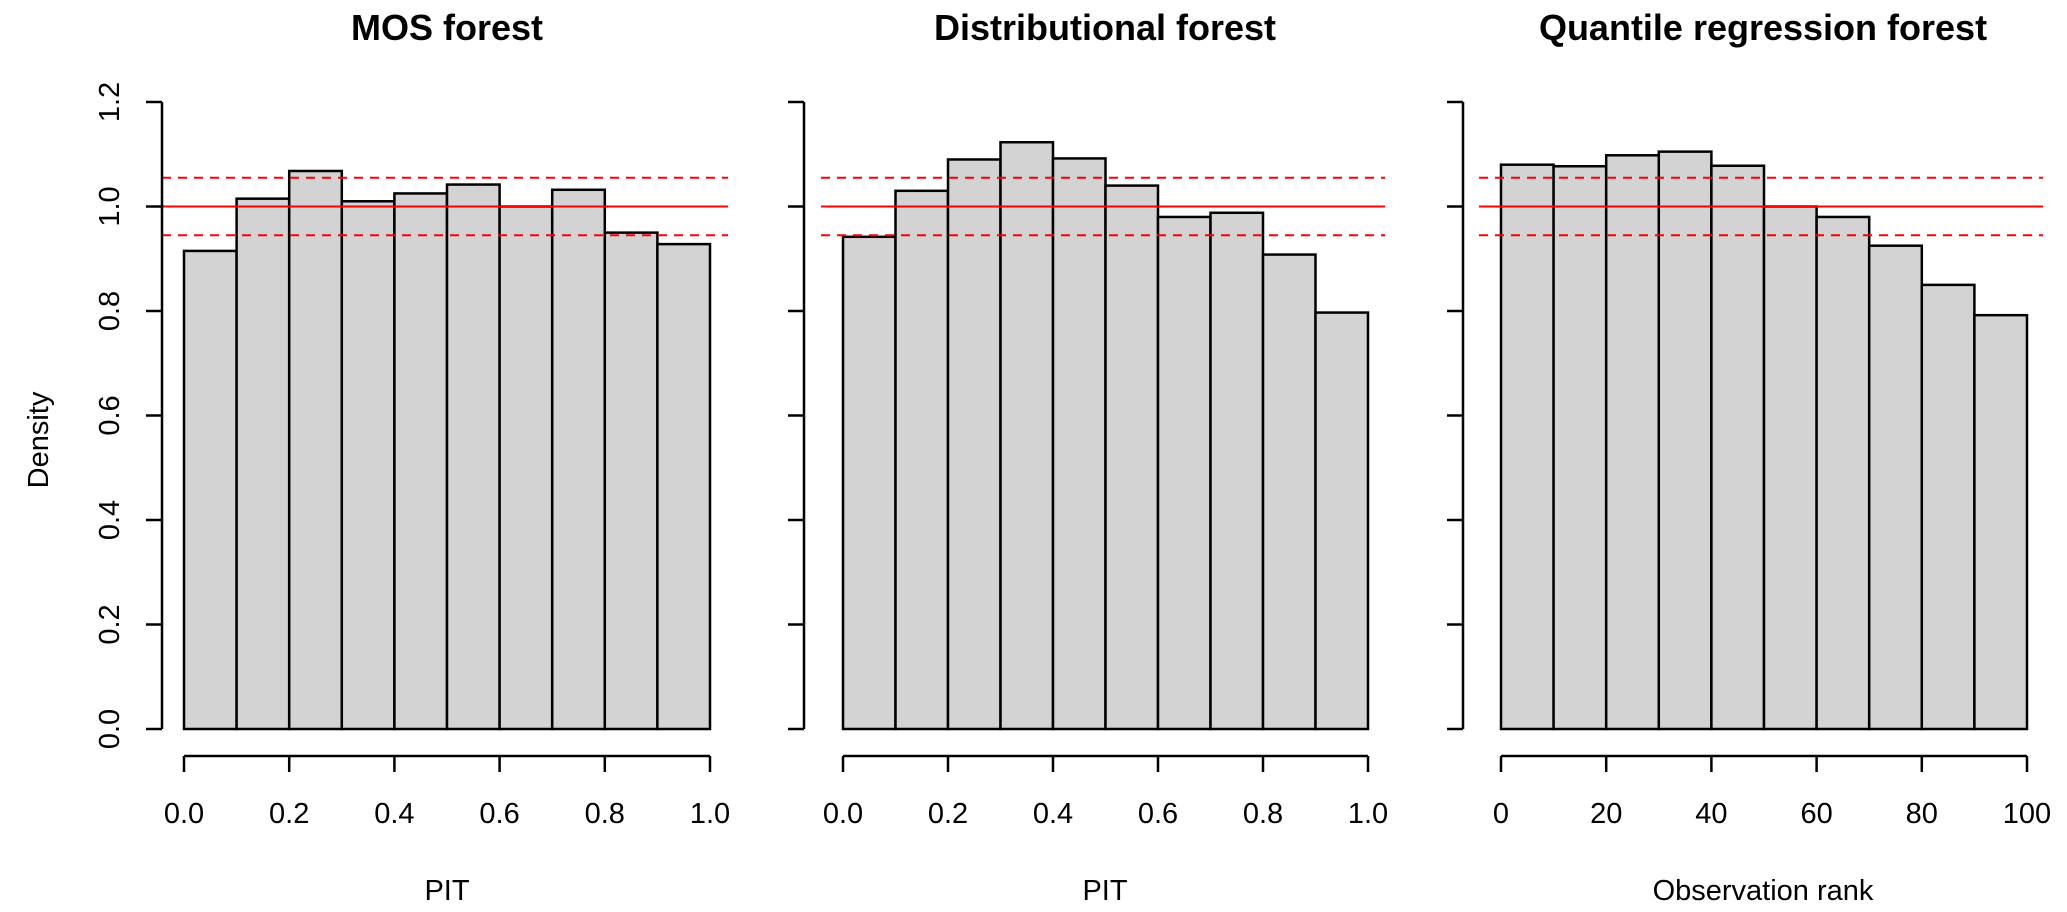 This screenshot has height=912, width=2067. Describe the element at coordinates (1816, 814) in the screenshot. I see `x-tick-label: 60` at that location.